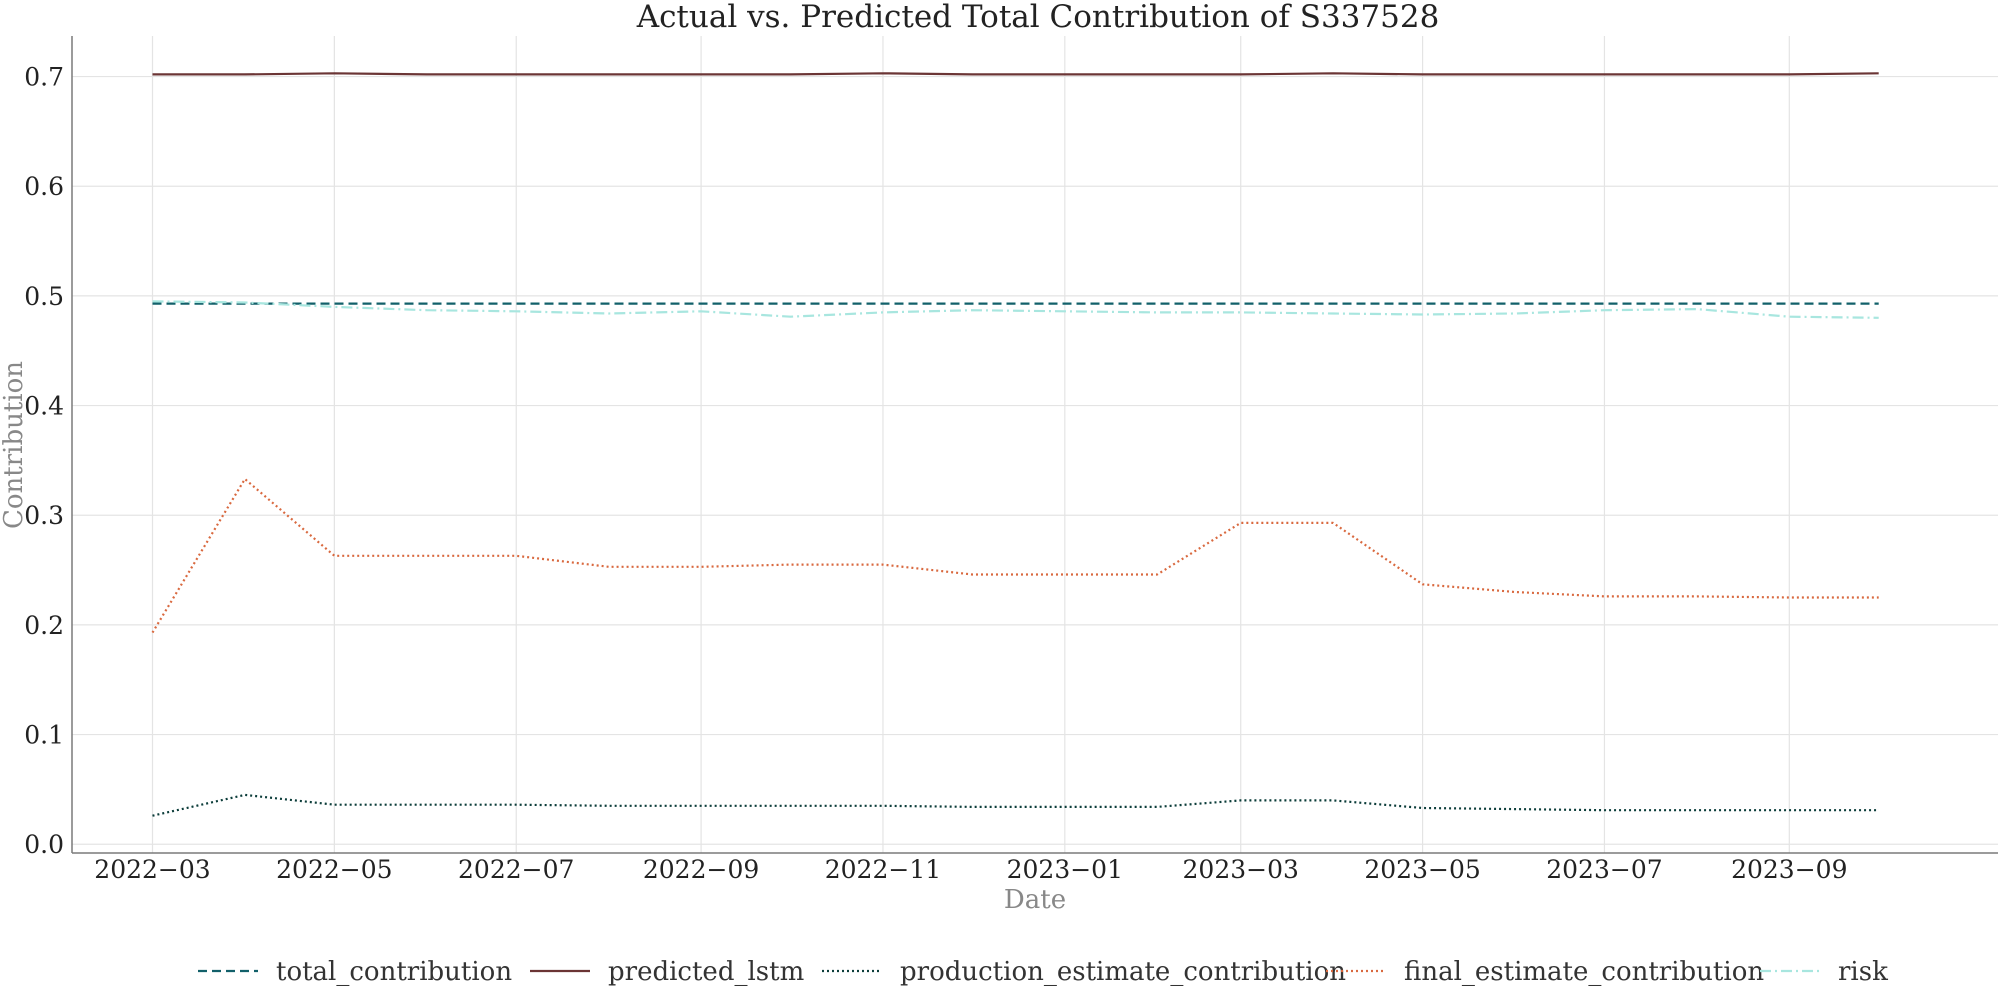 This screenshot has width=2000, height=1000. I want to click on series-line-production-estimate-contribution, so click(1015, 805).